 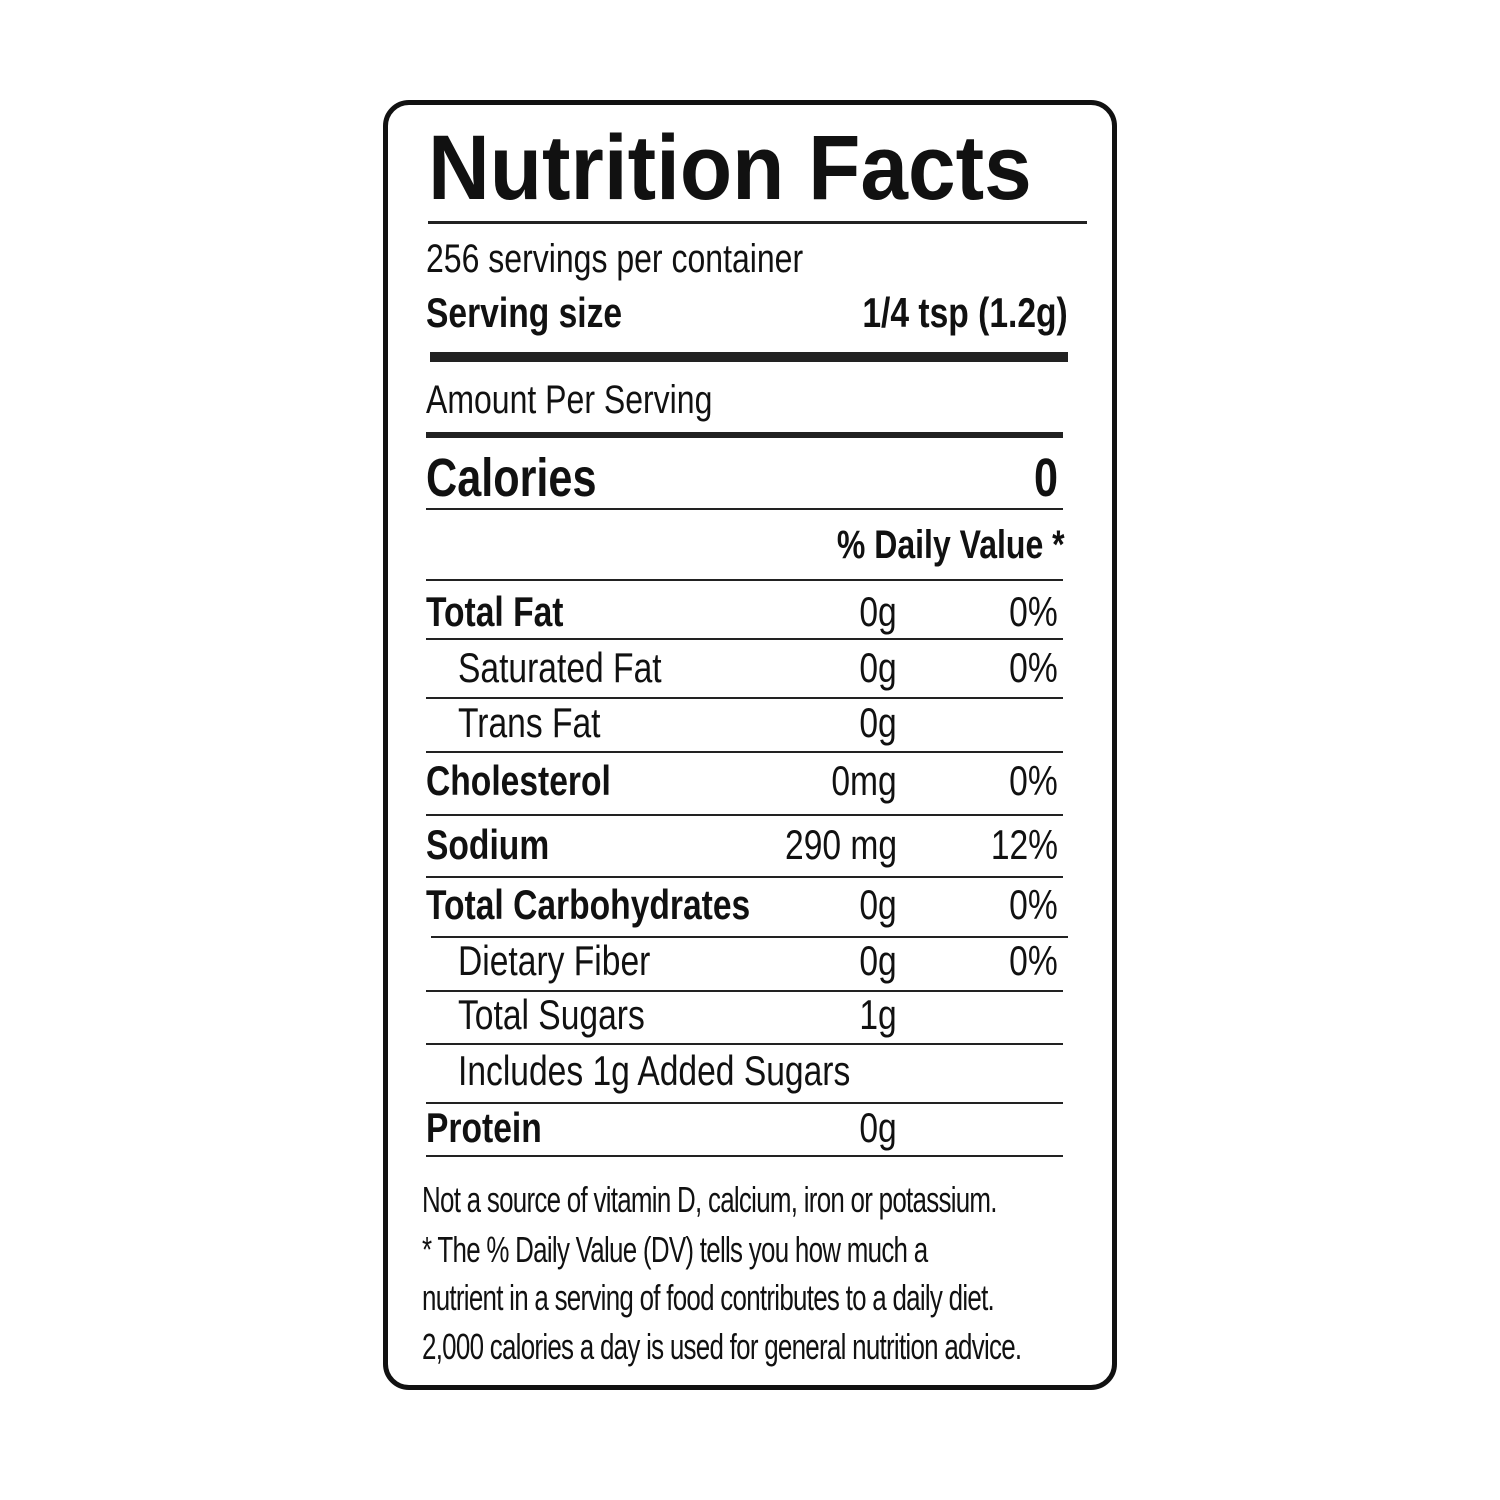 I want to click on nutrient-name: Total Sugars, so click(x=551, y=1014).